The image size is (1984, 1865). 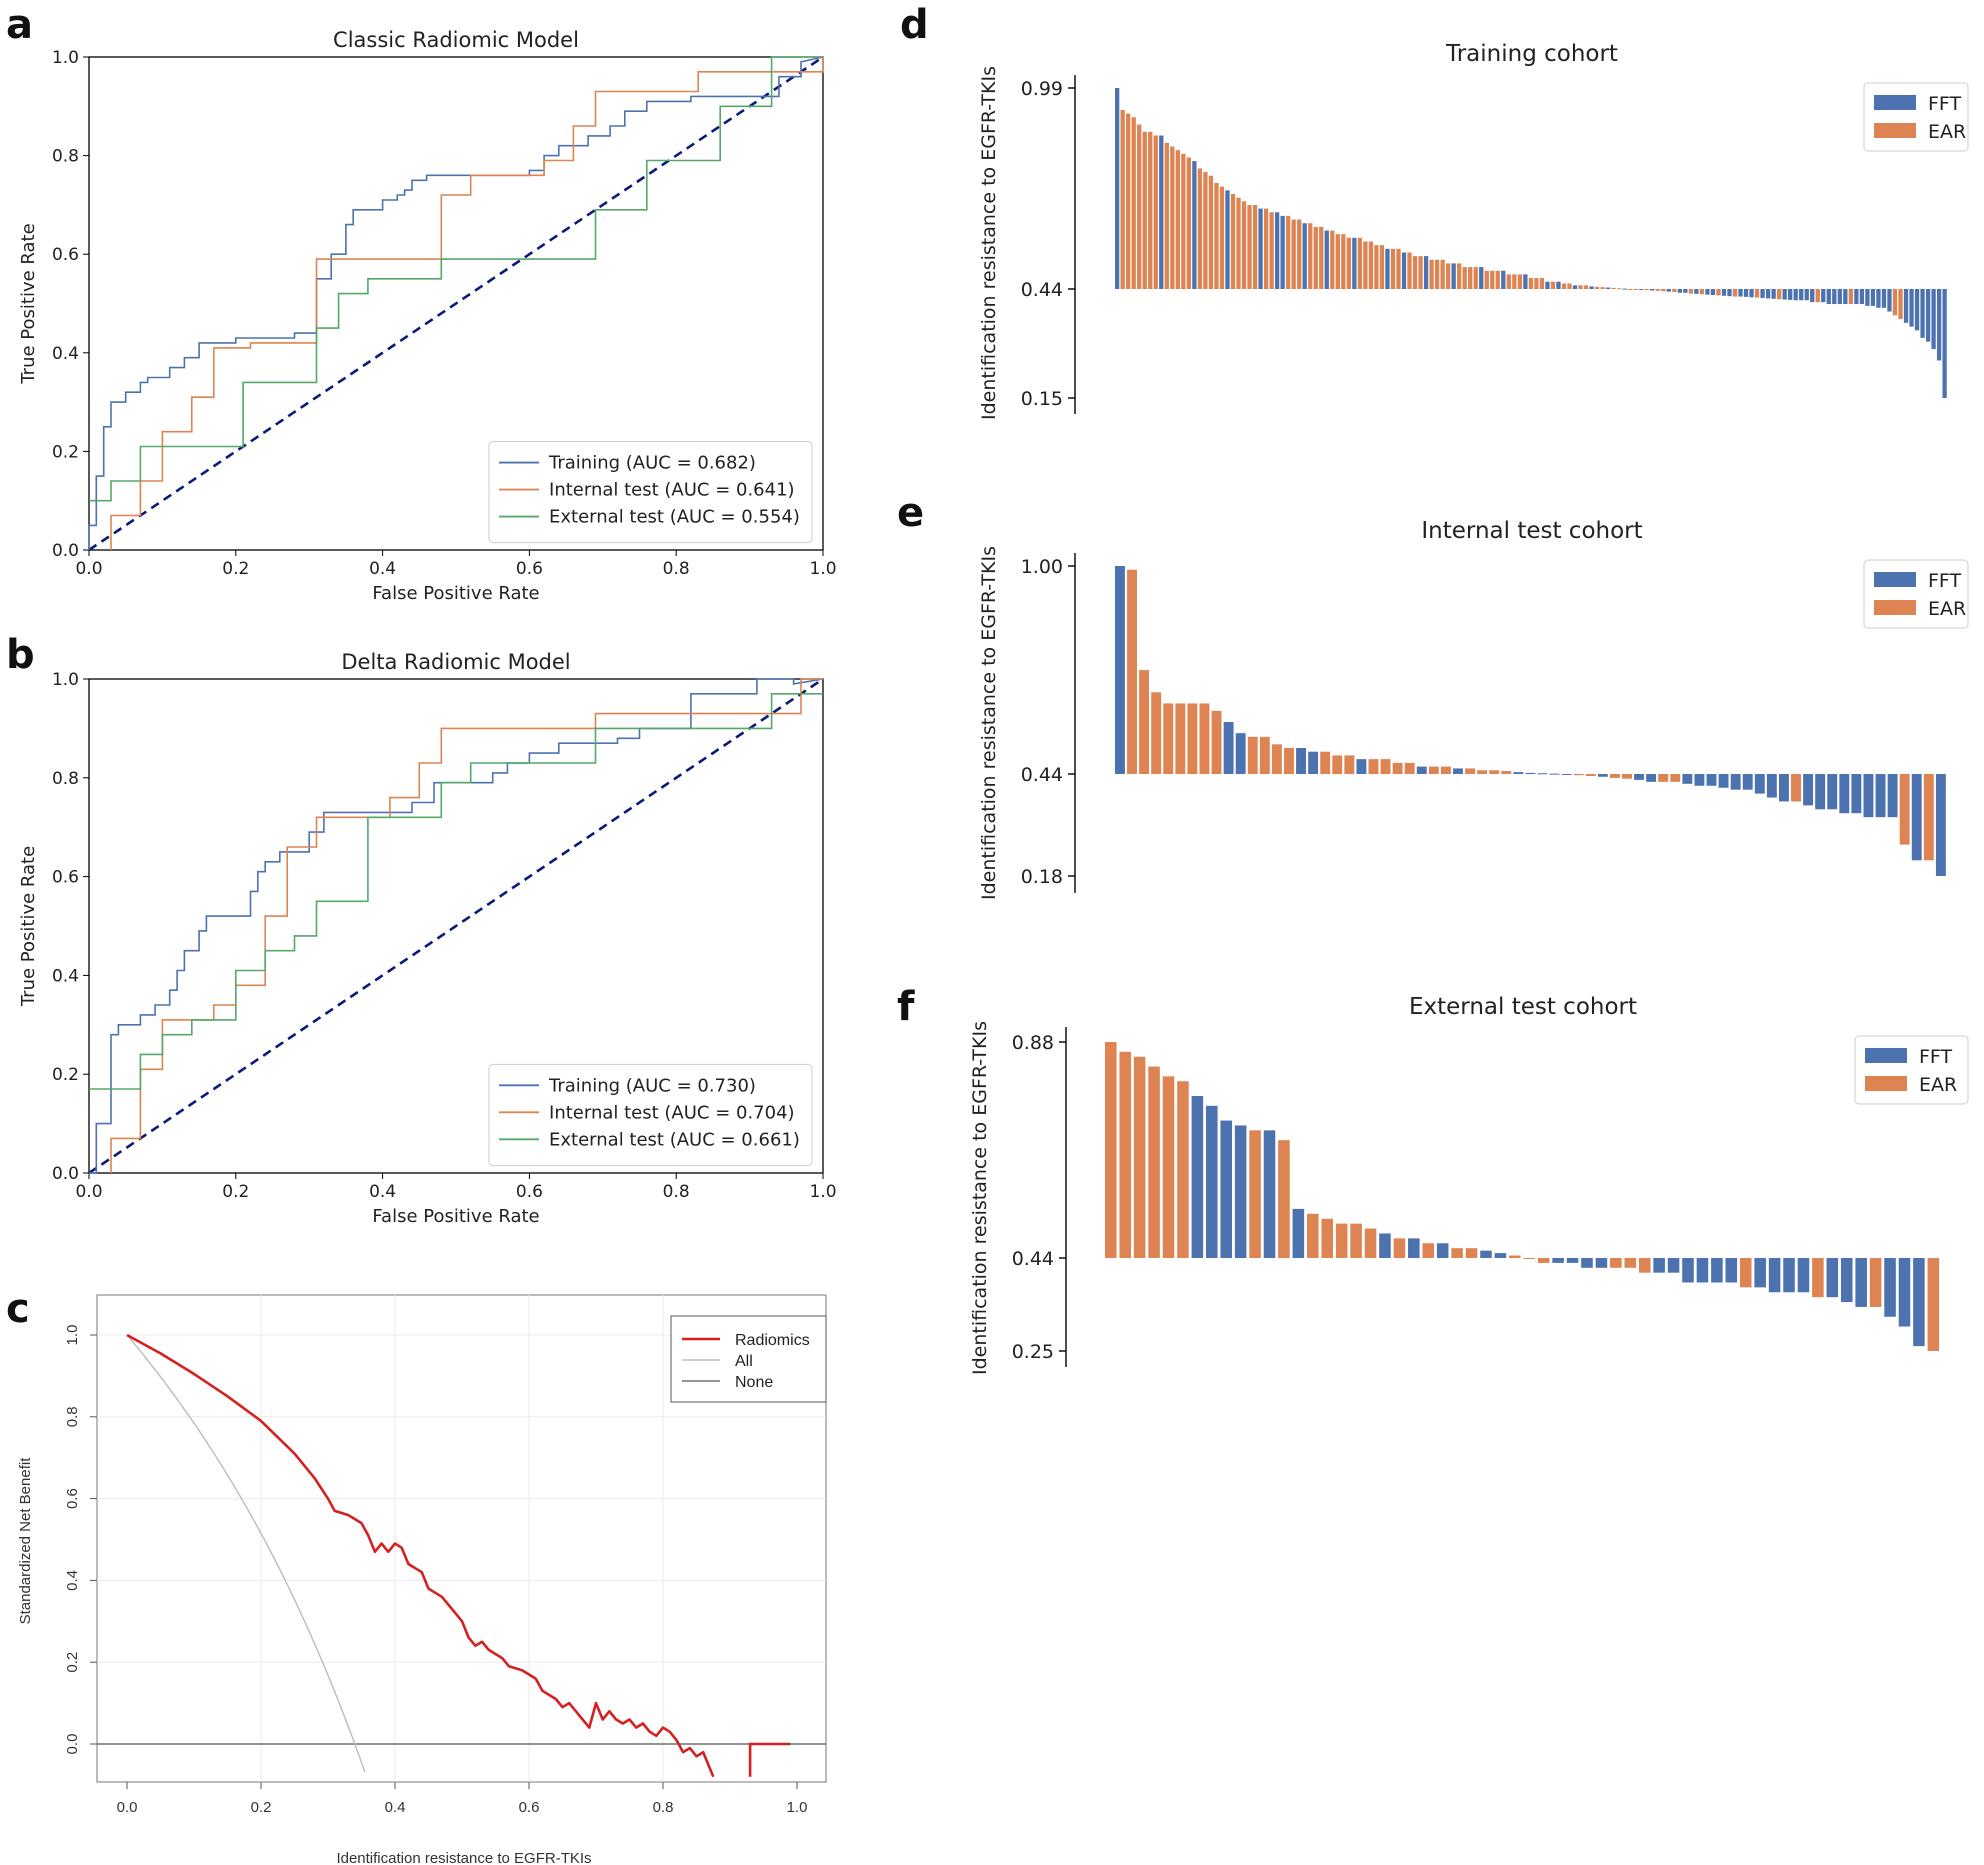 I want to click on y-tick-label: 0.18, so click(x=1042, y=877).